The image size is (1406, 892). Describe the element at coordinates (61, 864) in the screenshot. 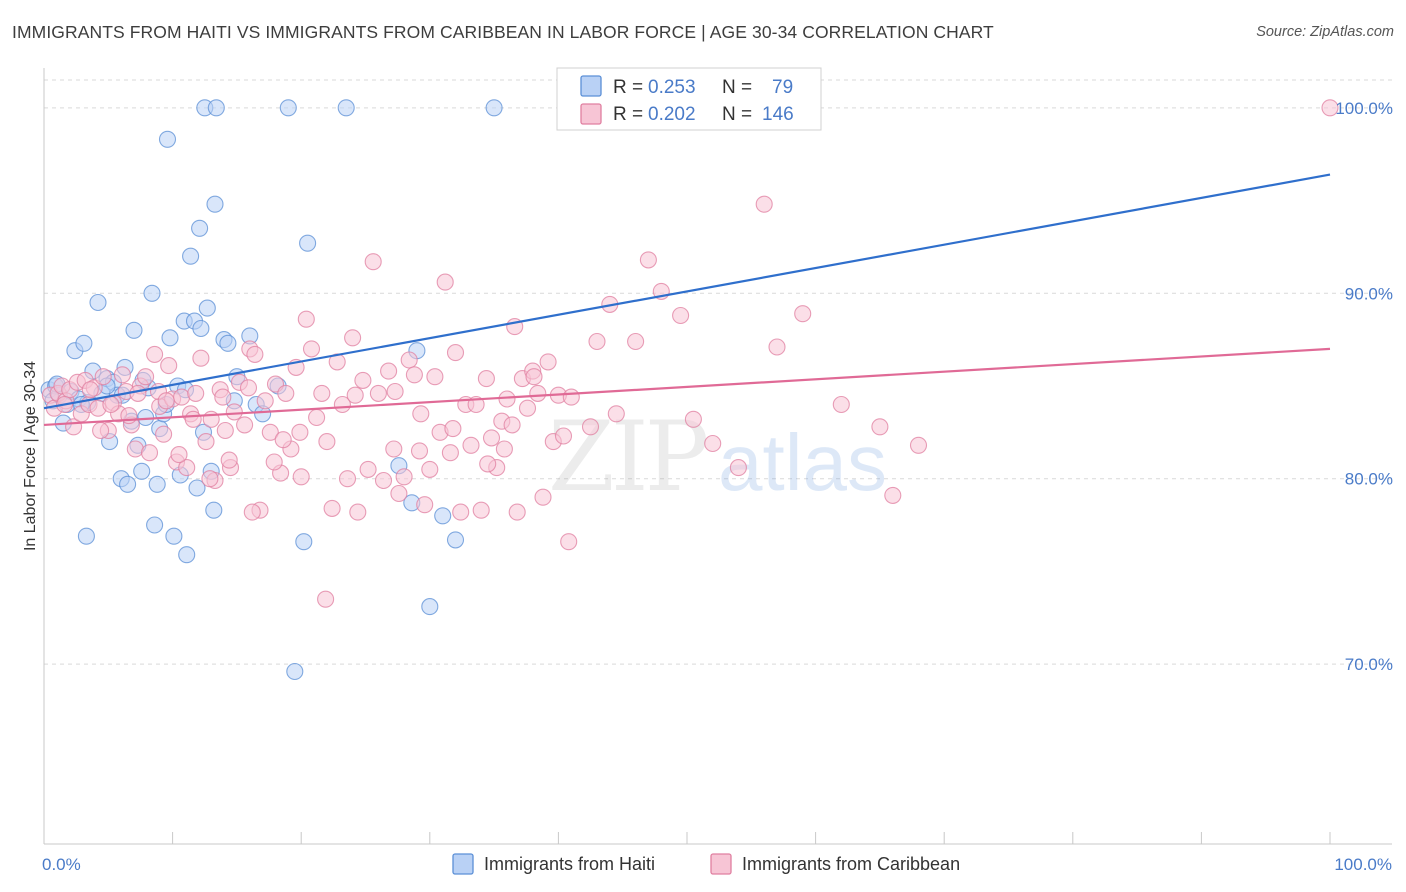

I see `x-tick-label-min: 0.0%` at that location.